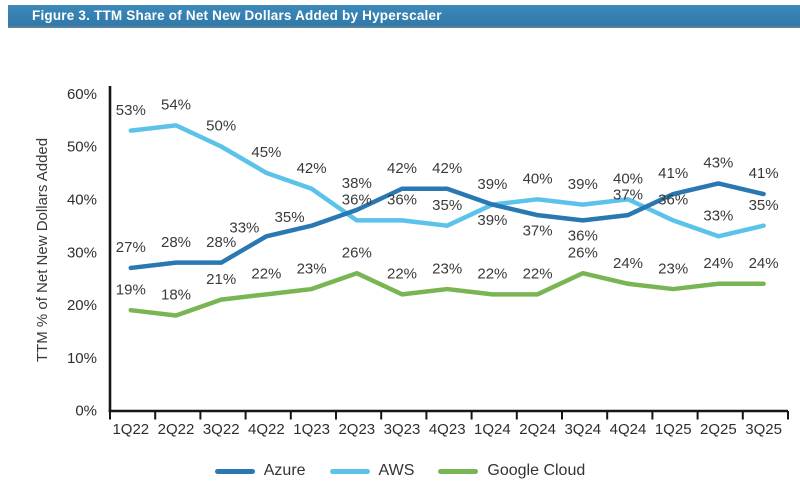  I want to click on legend-label-azure: Azure, so click(284, 470).